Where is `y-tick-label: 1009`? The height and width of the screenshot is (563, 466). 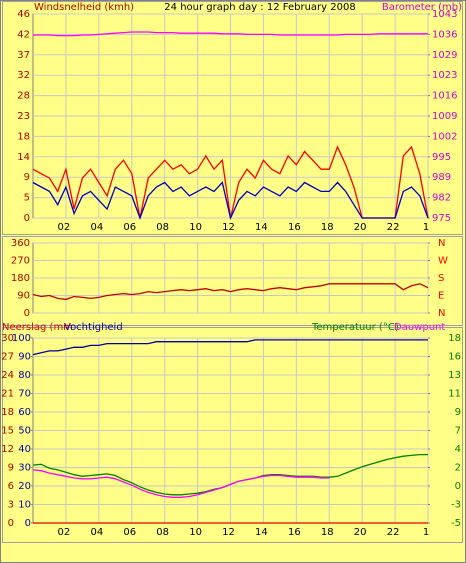 y-tick-label: 1009 is located at coordinates (444, 116).